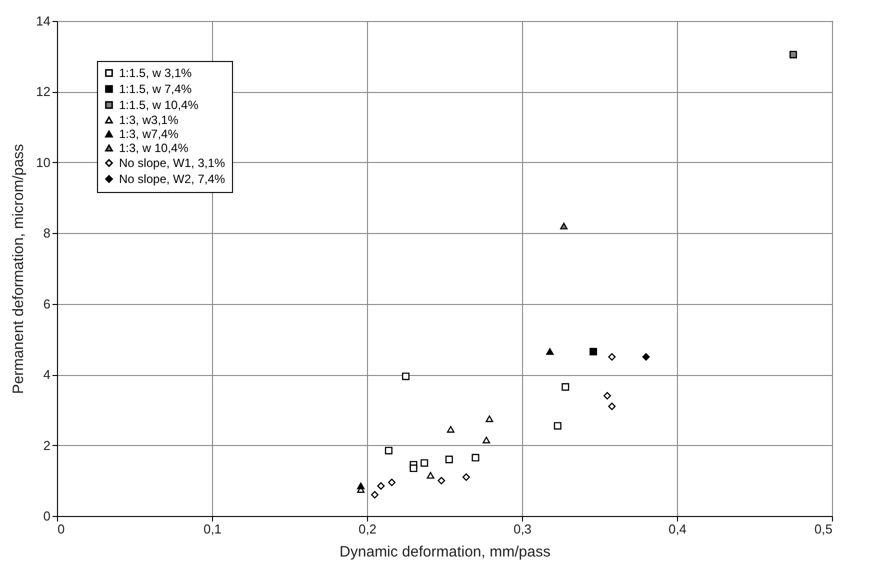 The width and height of the screenshot is (880, 580). What do you see at coordinates (155, 89) in the screenshot?
I see `legend-label: 1:1.5, w 7,4%` at bounding box center [155, 89].